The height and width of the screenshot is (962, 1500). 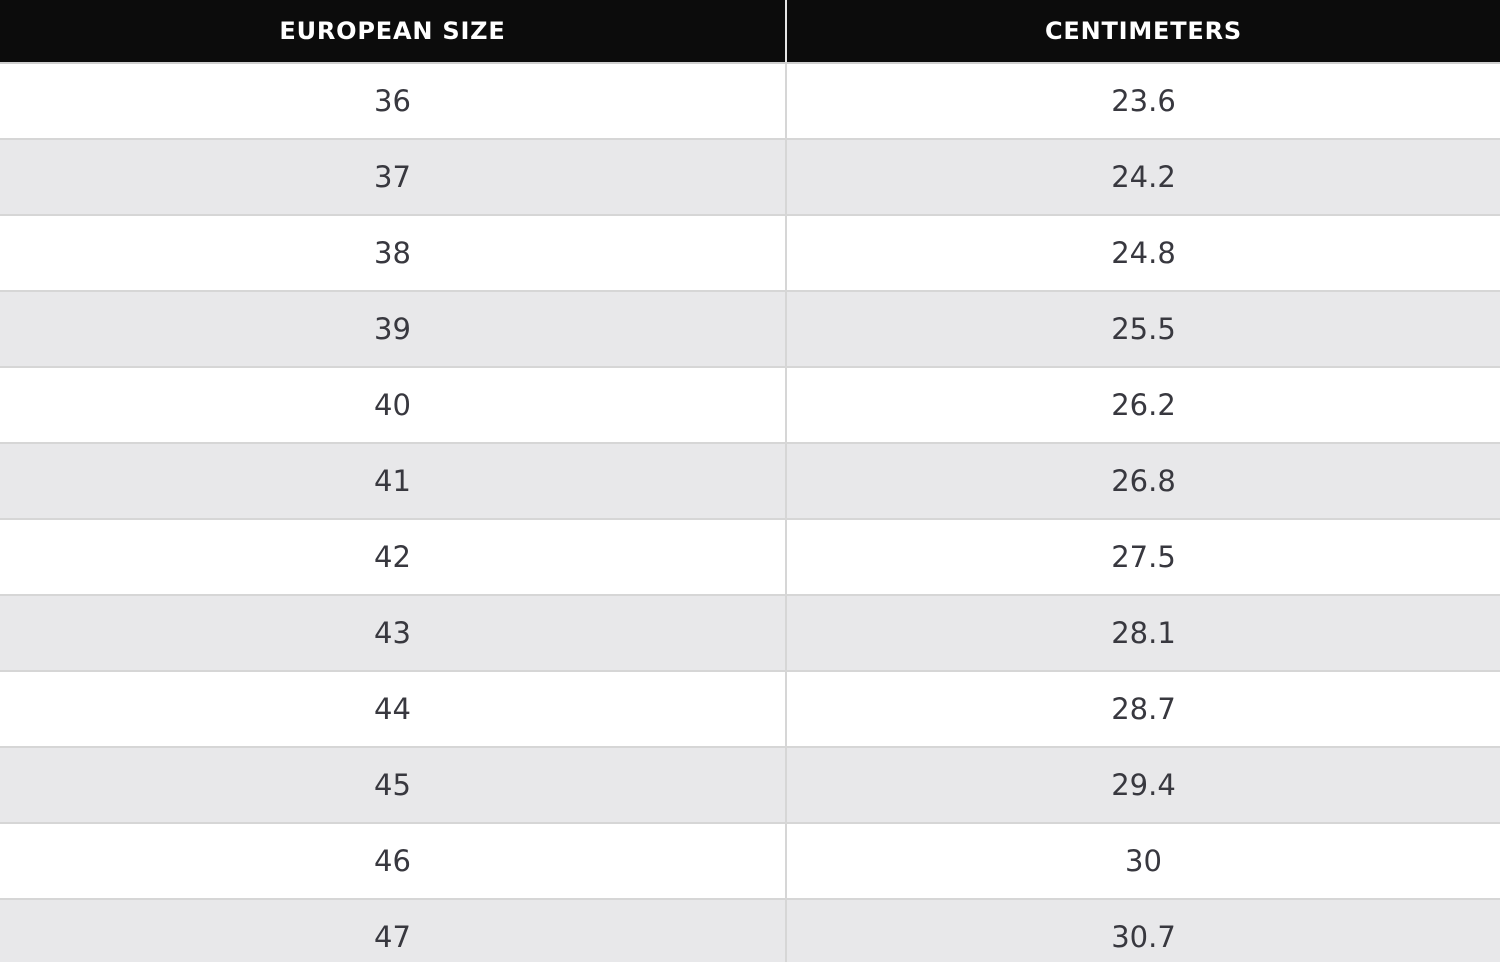 I want to click on cm-value-cell: 30.7, so click(x=1142, y=930).